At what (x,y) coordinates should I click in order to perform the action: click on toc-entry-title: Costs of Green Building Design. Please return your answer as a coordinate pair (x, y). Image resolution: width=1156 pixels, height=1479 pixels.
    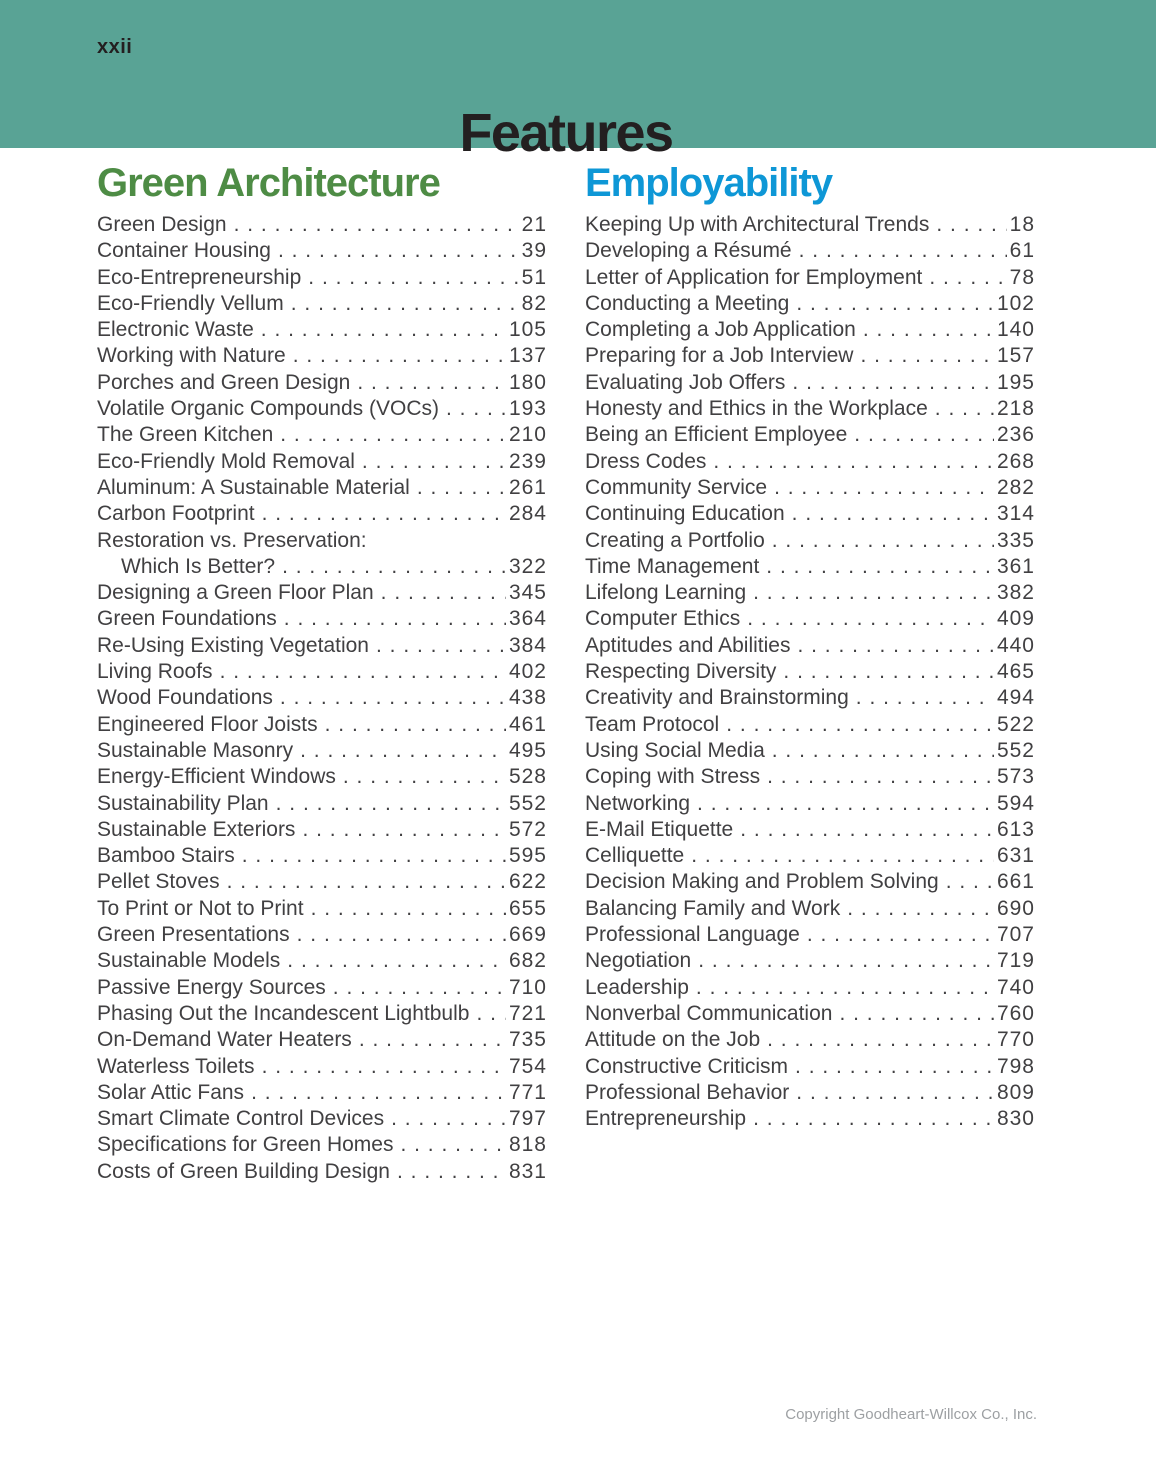
    Looking at the image, I should click on (243, 1171).